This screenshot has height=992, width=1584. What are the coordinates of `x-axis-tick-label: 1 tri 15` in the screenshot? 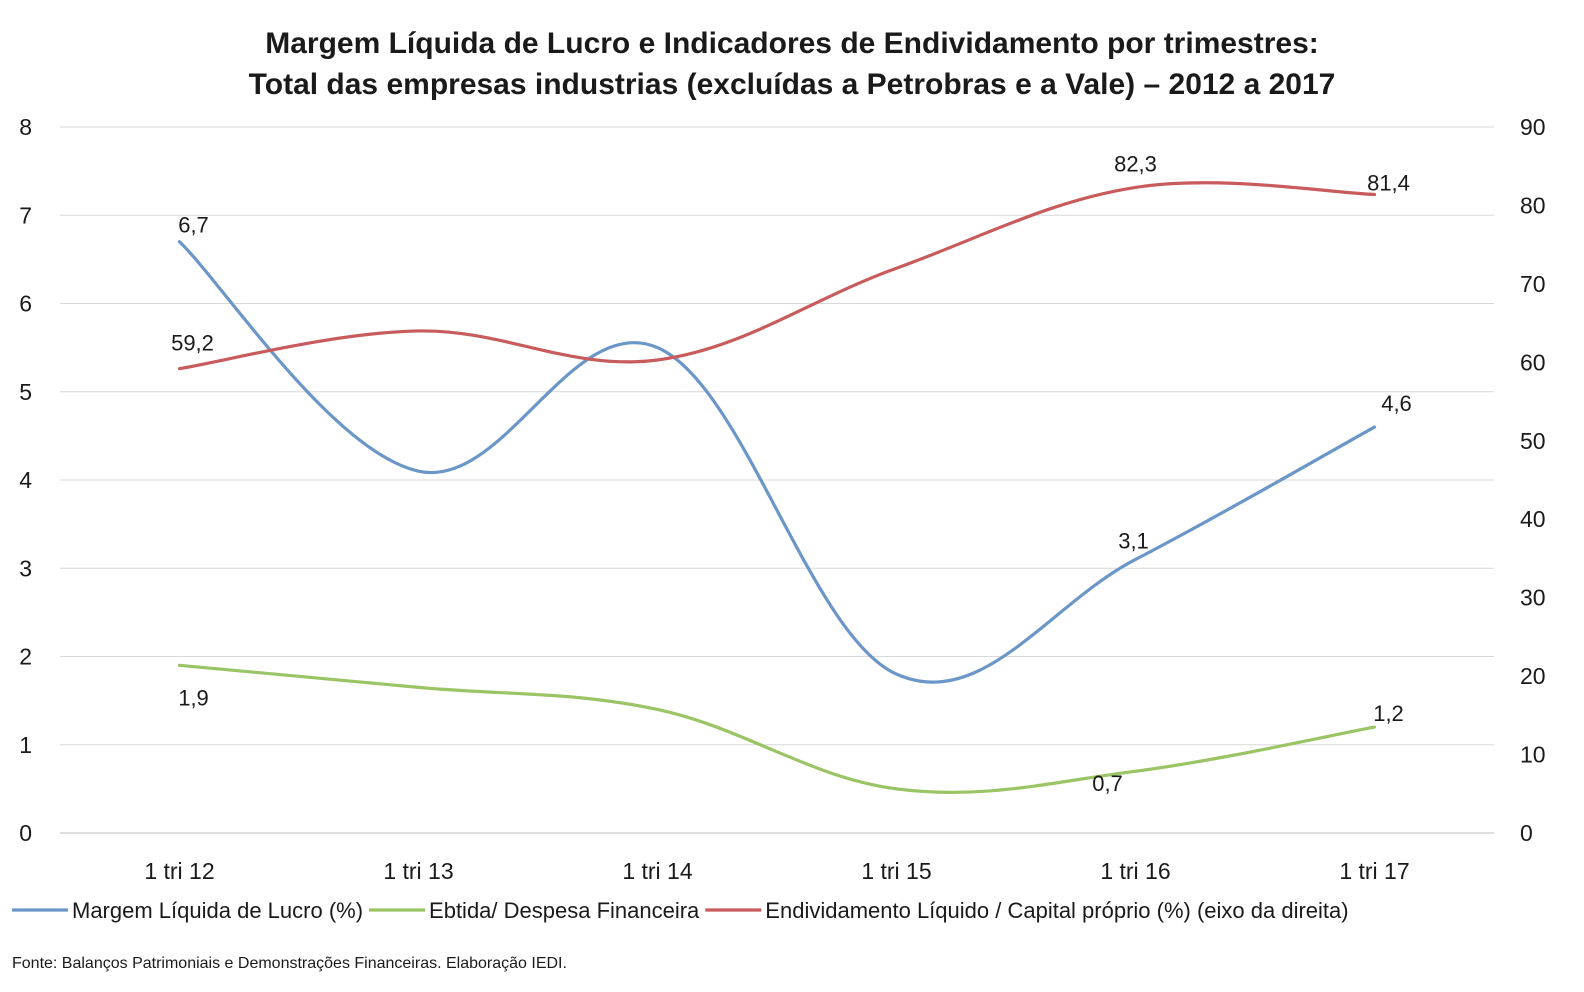 It's located at (896, 871).